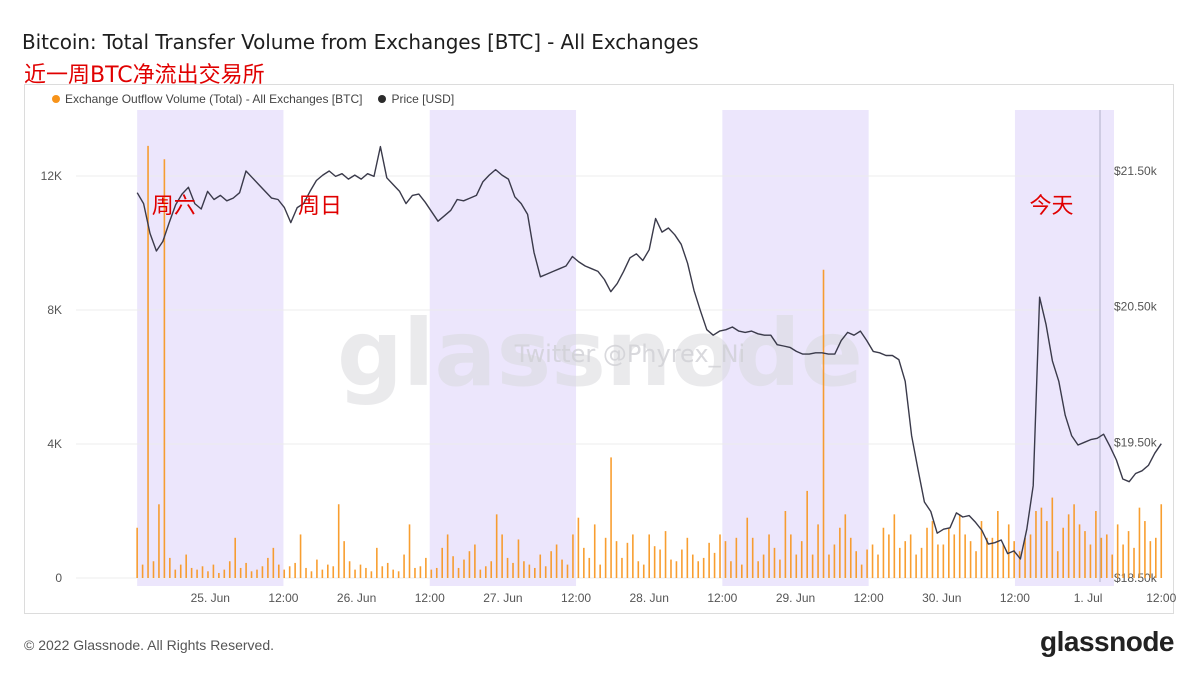  What do you see at coordinates (941, 598) in the screenshot?
I see `x-axis-tick-label: 30. Jun` at bounding box center [941, 598].